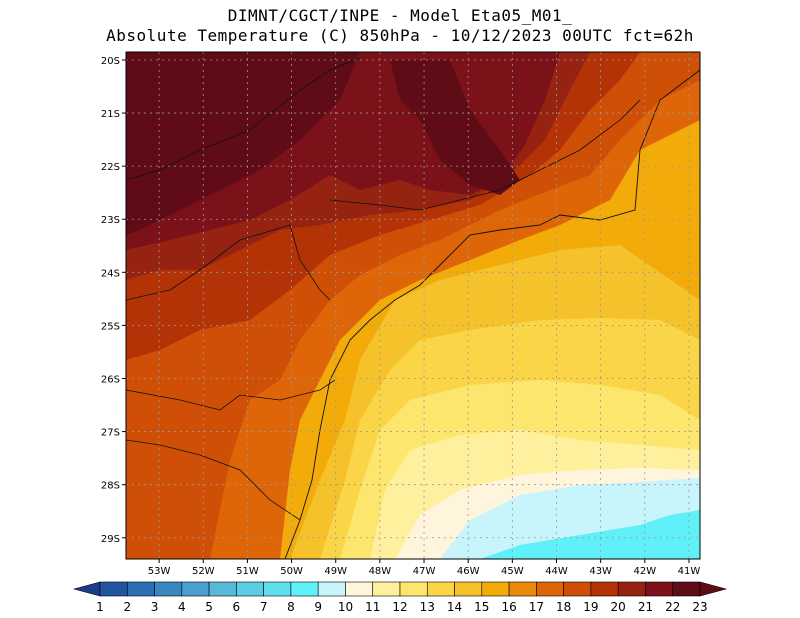  I want to click on colorbar-label: 6, so click(237, 607).